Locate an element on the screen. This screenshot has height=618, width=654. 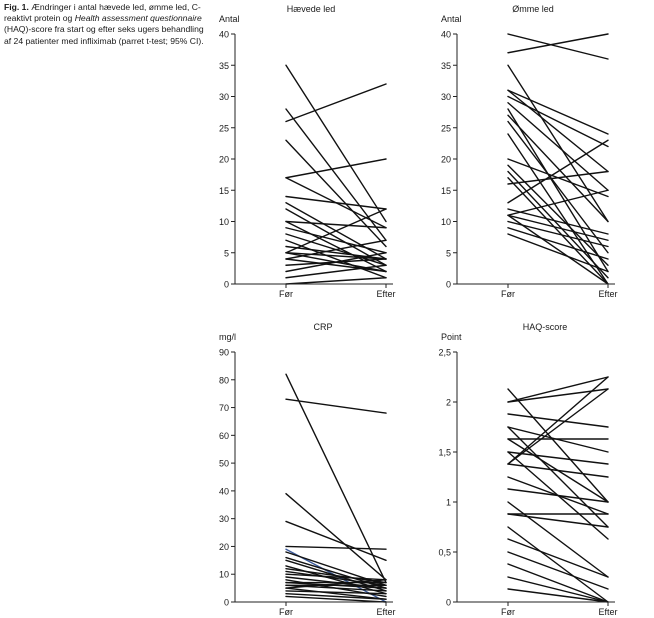
chart-title: Ømme led is located at coordinates (533, 9).